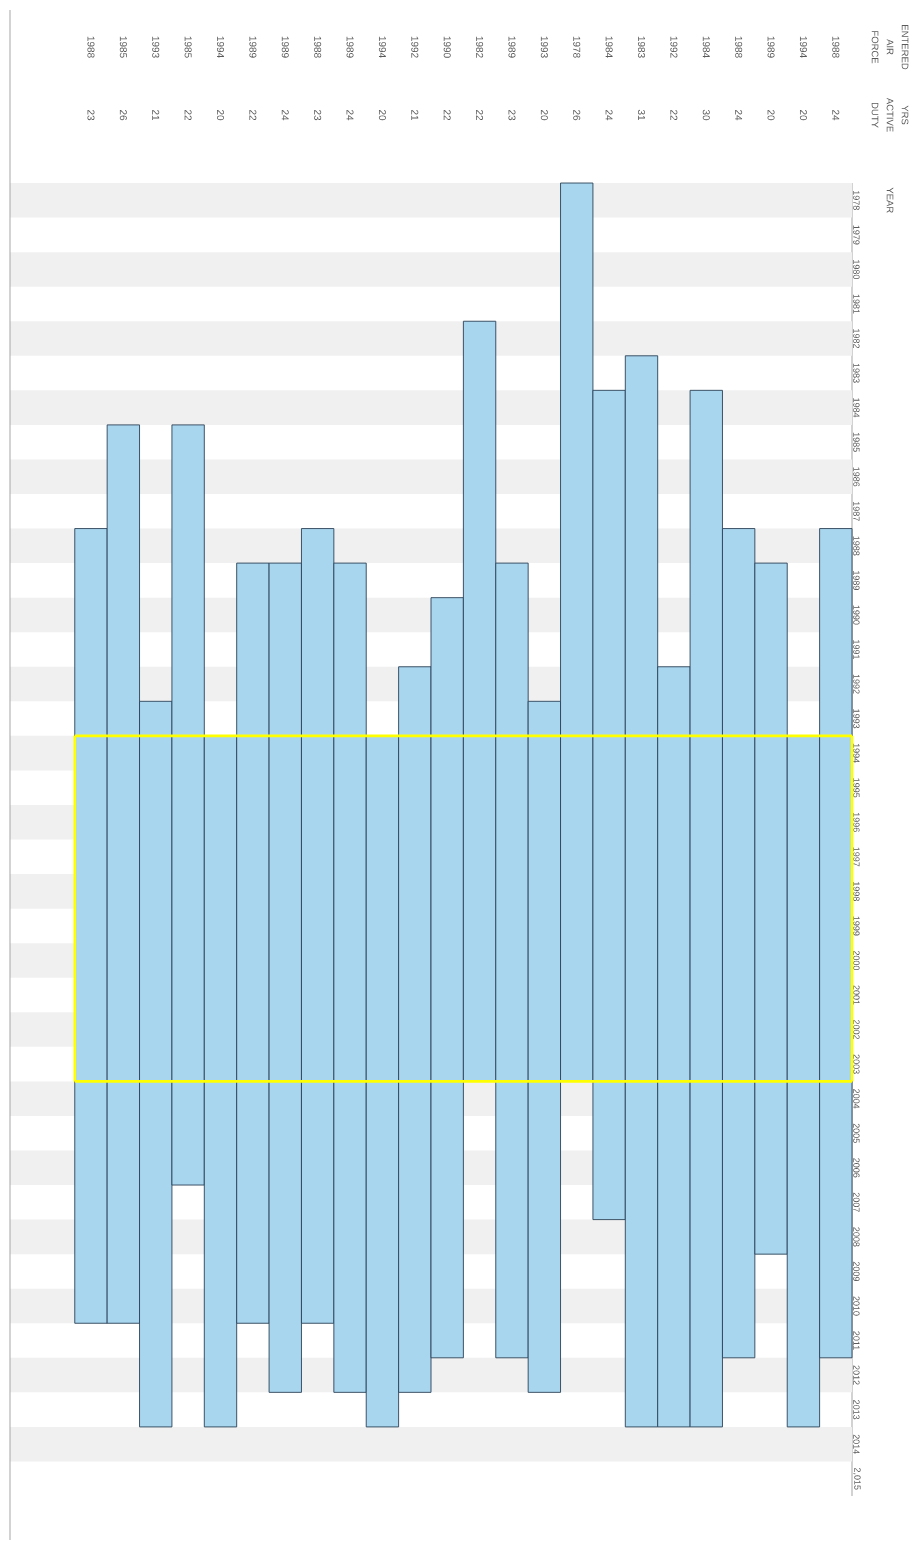  What do you see at coordinates (856, 753) in the screenshot?
I see `y-tick-label: 1994` at bounding box center [856, 753].